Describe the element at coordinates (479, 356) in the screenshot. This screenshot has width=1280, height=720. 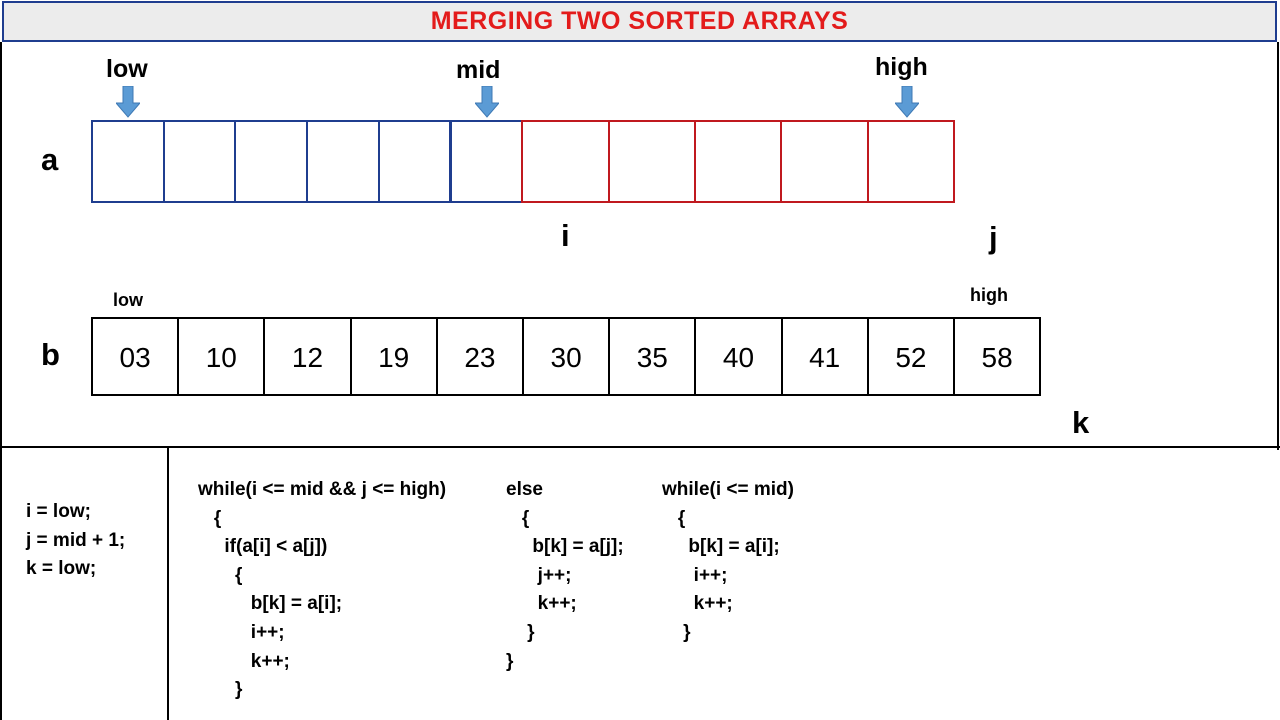
I see `array-b-cell: 23` at that location.